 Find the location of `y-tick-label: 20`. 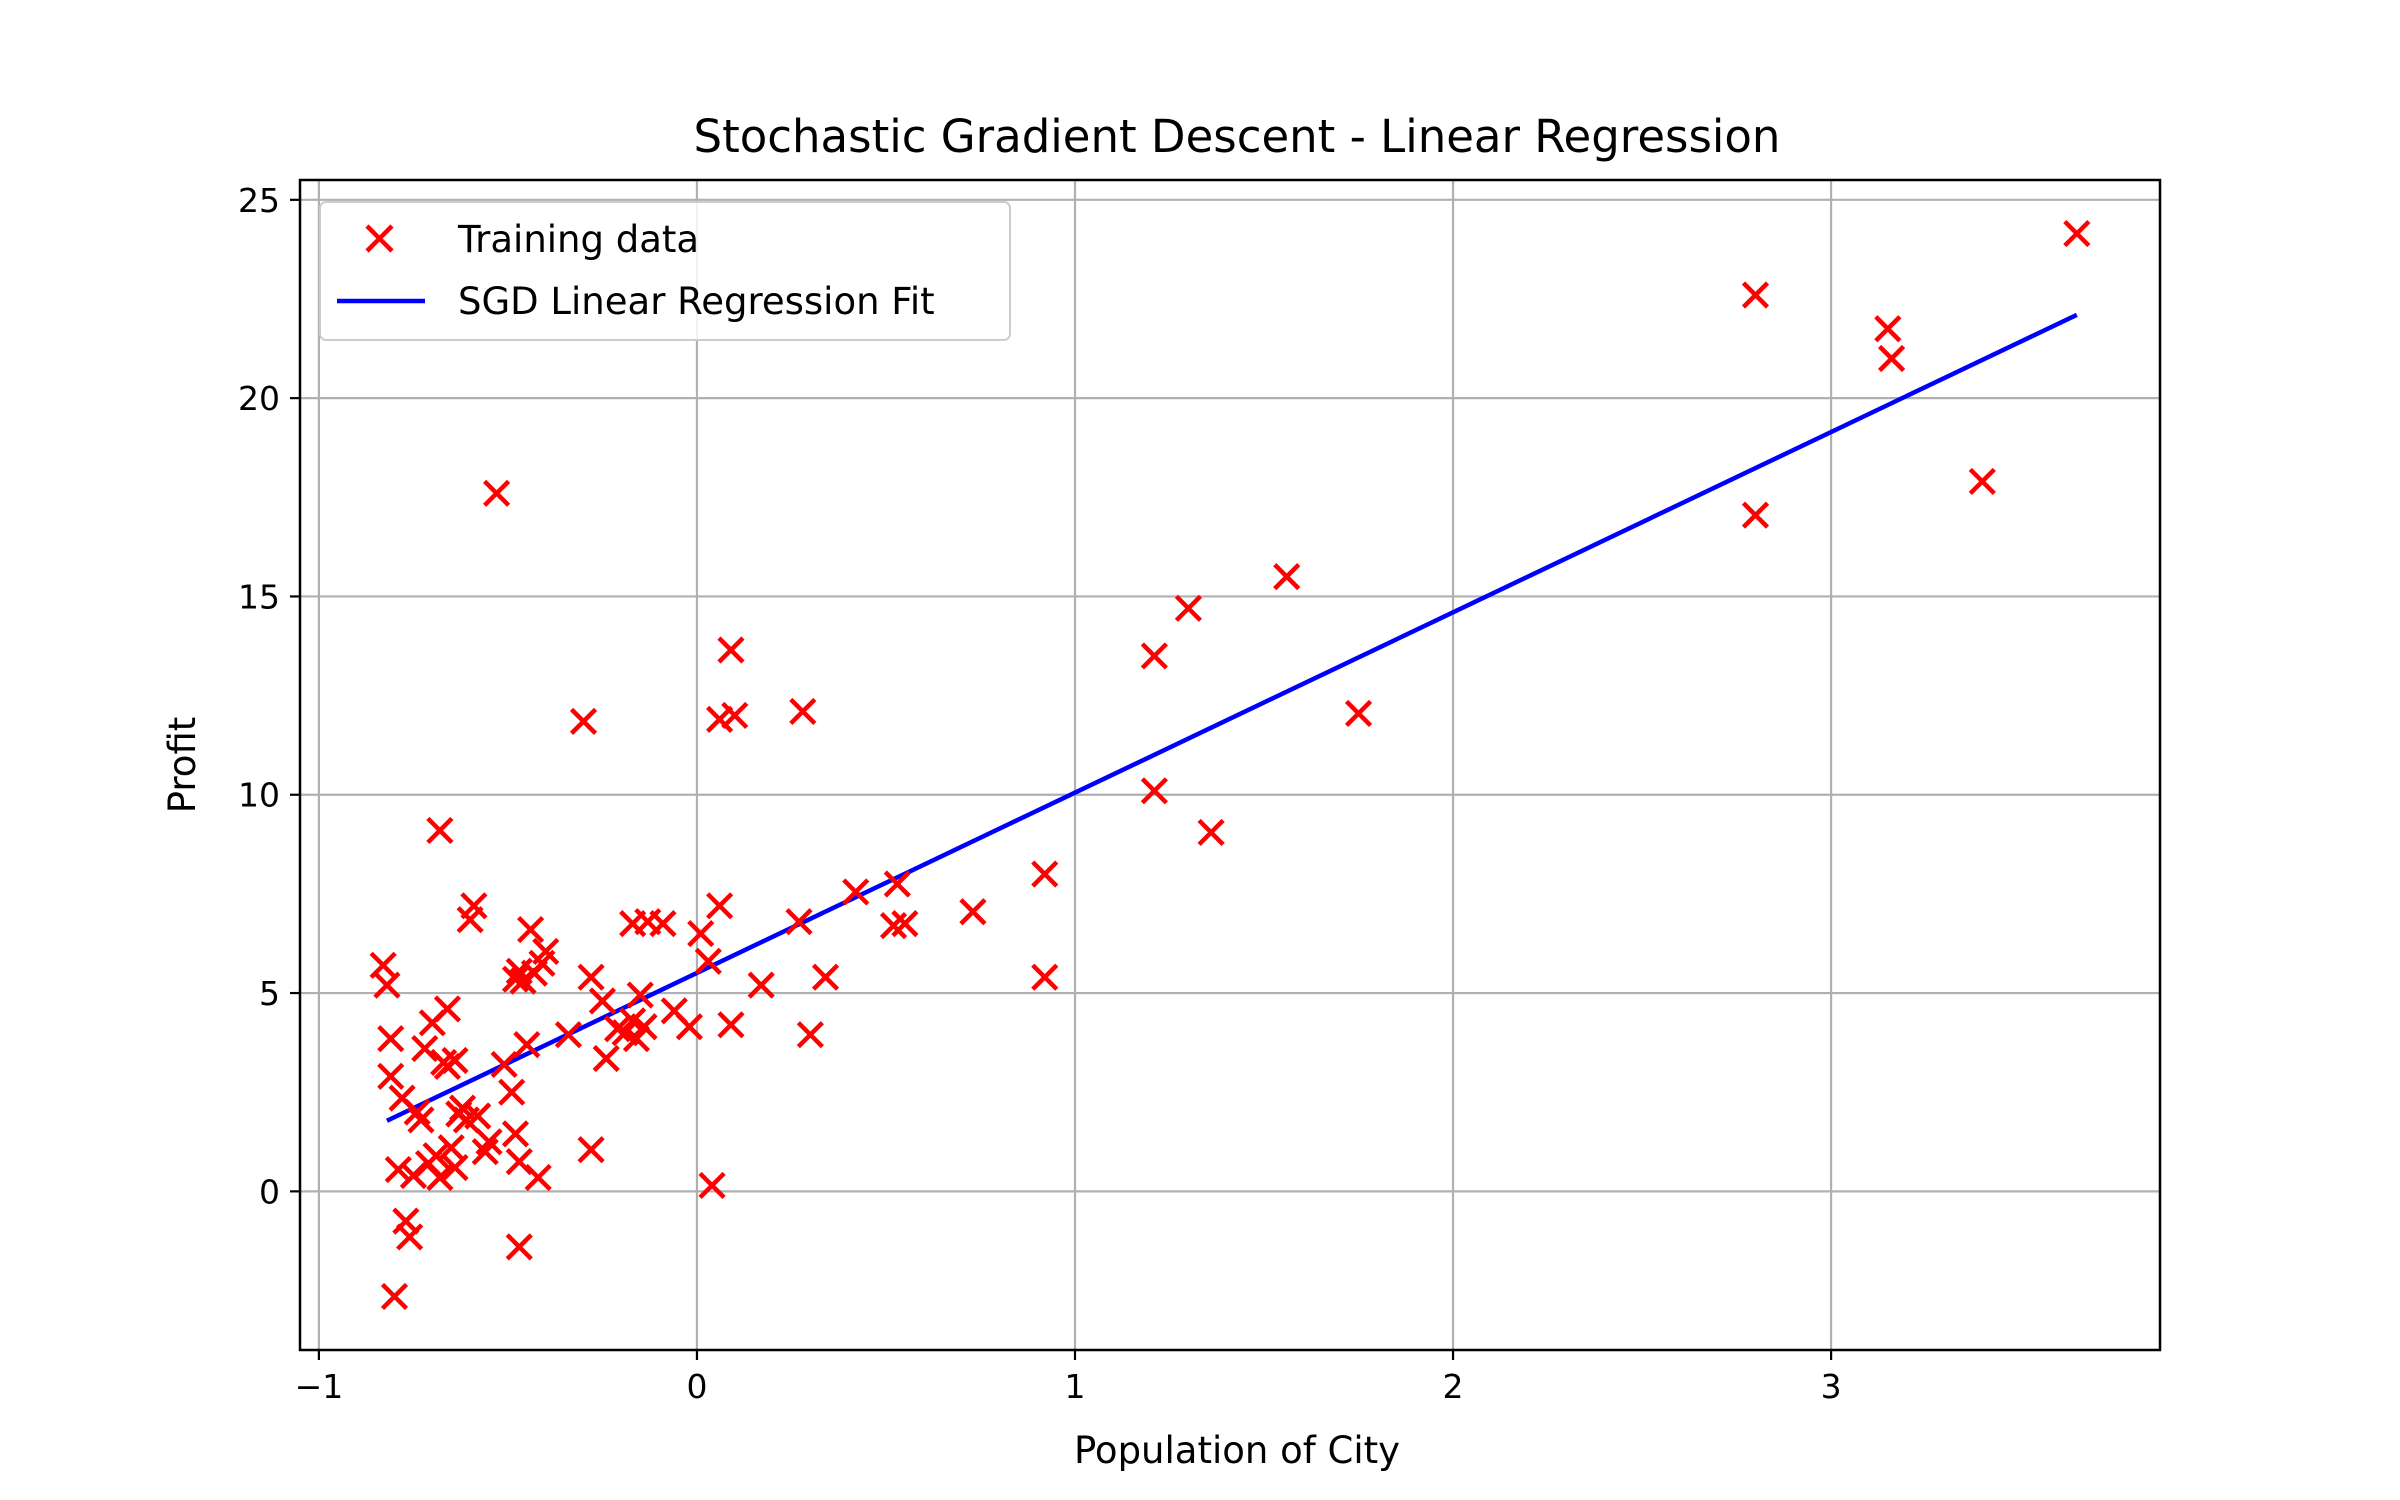

y-tick-label: 20 is located at coordinates (259, 398).